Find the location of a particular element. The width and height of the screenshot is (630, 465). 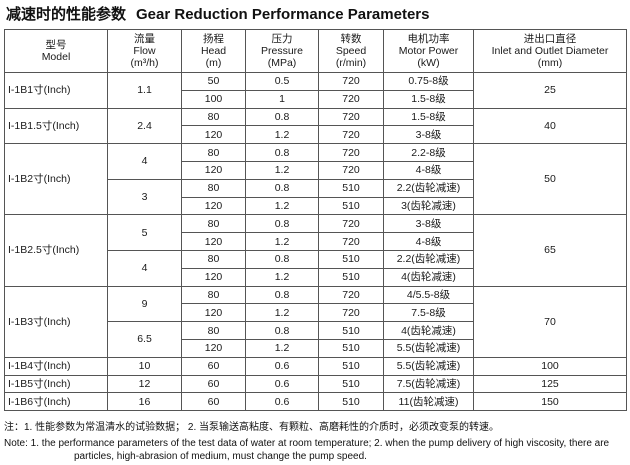

power-cell: 2.2-8级 is located at coordinates (428, 152).